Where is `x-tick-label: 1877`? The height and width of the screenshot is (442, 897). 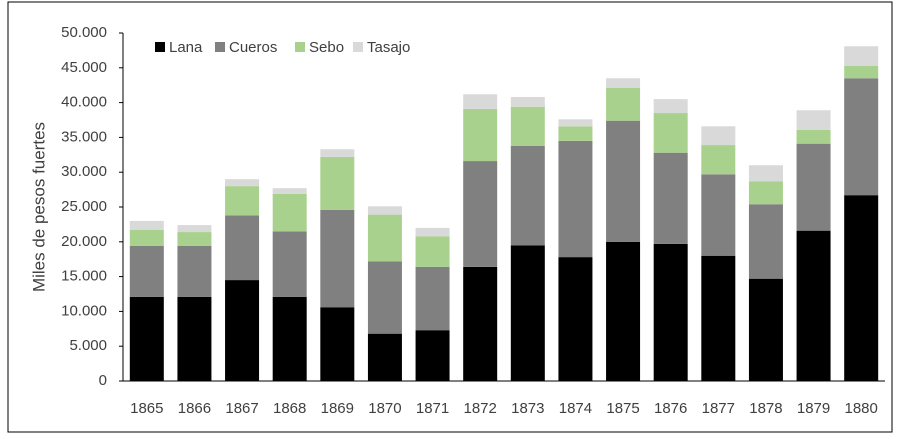
x-tick-label: 1877 is located at coordinates (718, 408).